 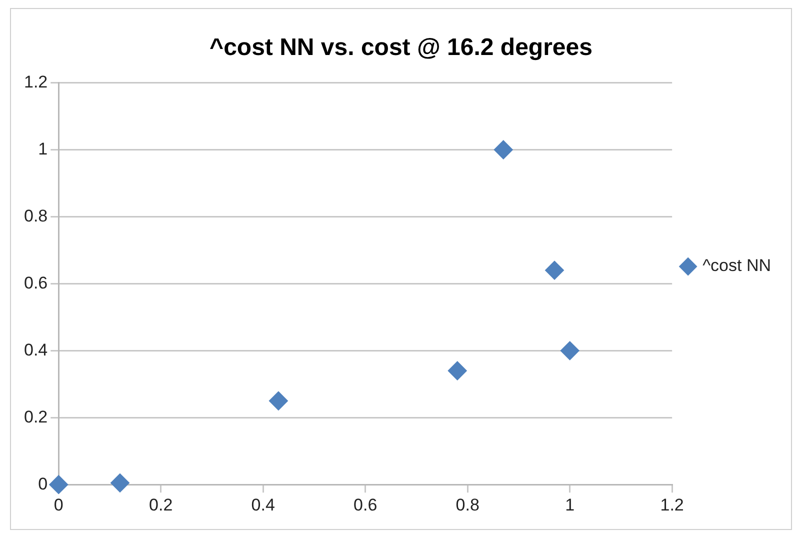 What do you see at coordinates (737, 266) in the screenshot?
I see `legend-label: ^cost NN` at bounding box center [737, 266].